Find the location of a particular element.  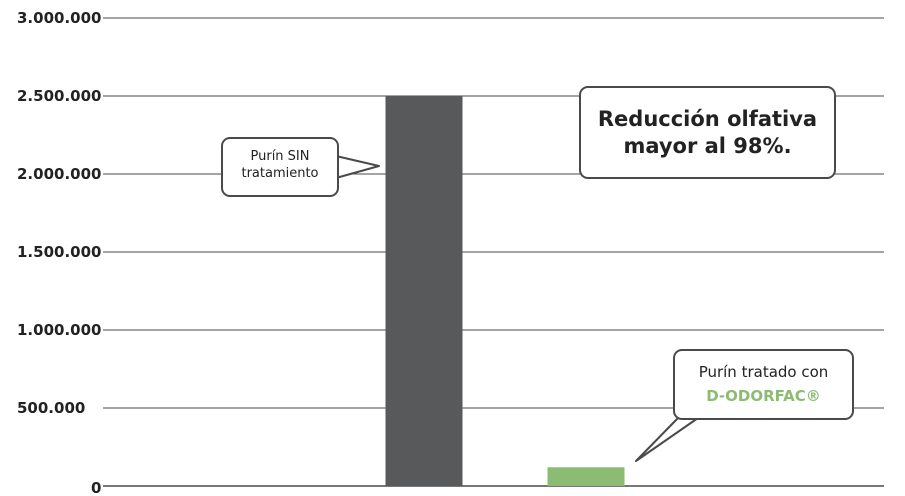

y-tick-label: 2.500.000 is located at coordinates (59, 96).